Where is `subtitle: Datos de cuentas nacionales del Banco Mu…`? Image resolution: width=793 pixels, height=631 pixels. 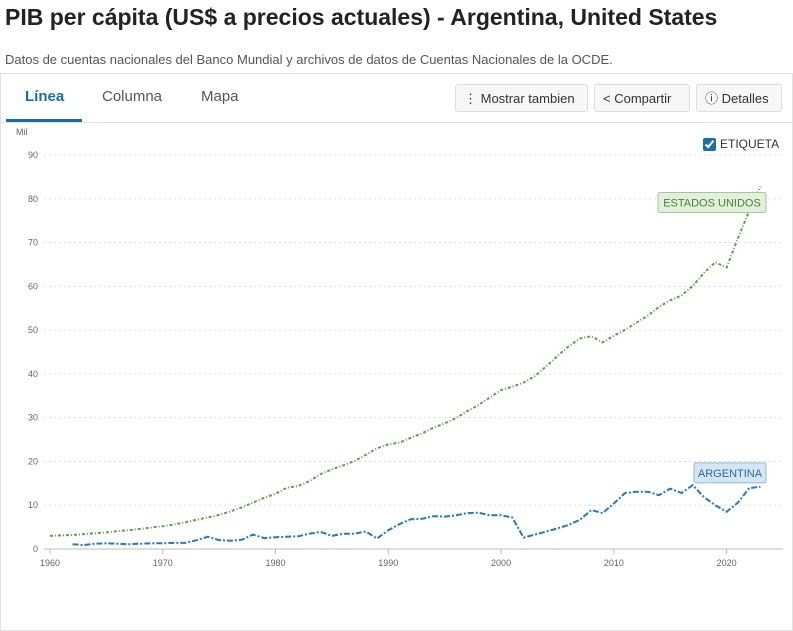 subtitle: Datos de cuentas nacionales del Banco Mu… is located at coordinates (309, 59).